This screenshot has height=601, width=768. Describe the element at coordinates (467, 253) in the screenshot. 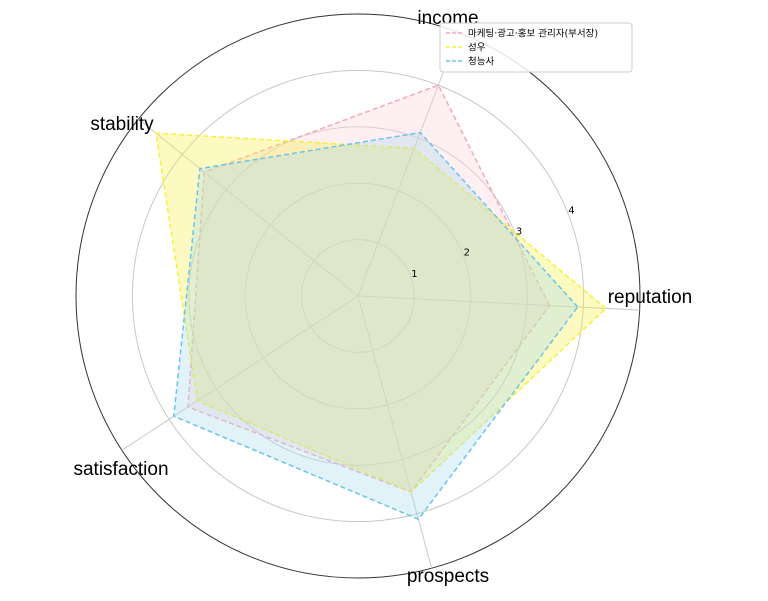

I see `r-tick-label: 2` at that location.